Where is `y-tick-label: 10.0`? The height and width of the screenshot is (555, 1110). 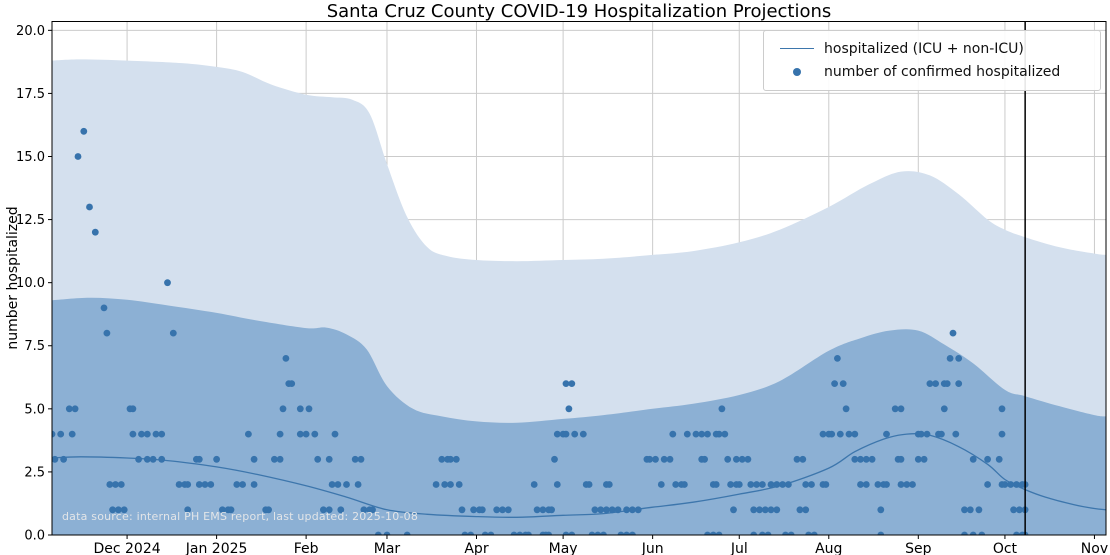 y-tick-label: 10.0 is located at coordinates (30, 283).